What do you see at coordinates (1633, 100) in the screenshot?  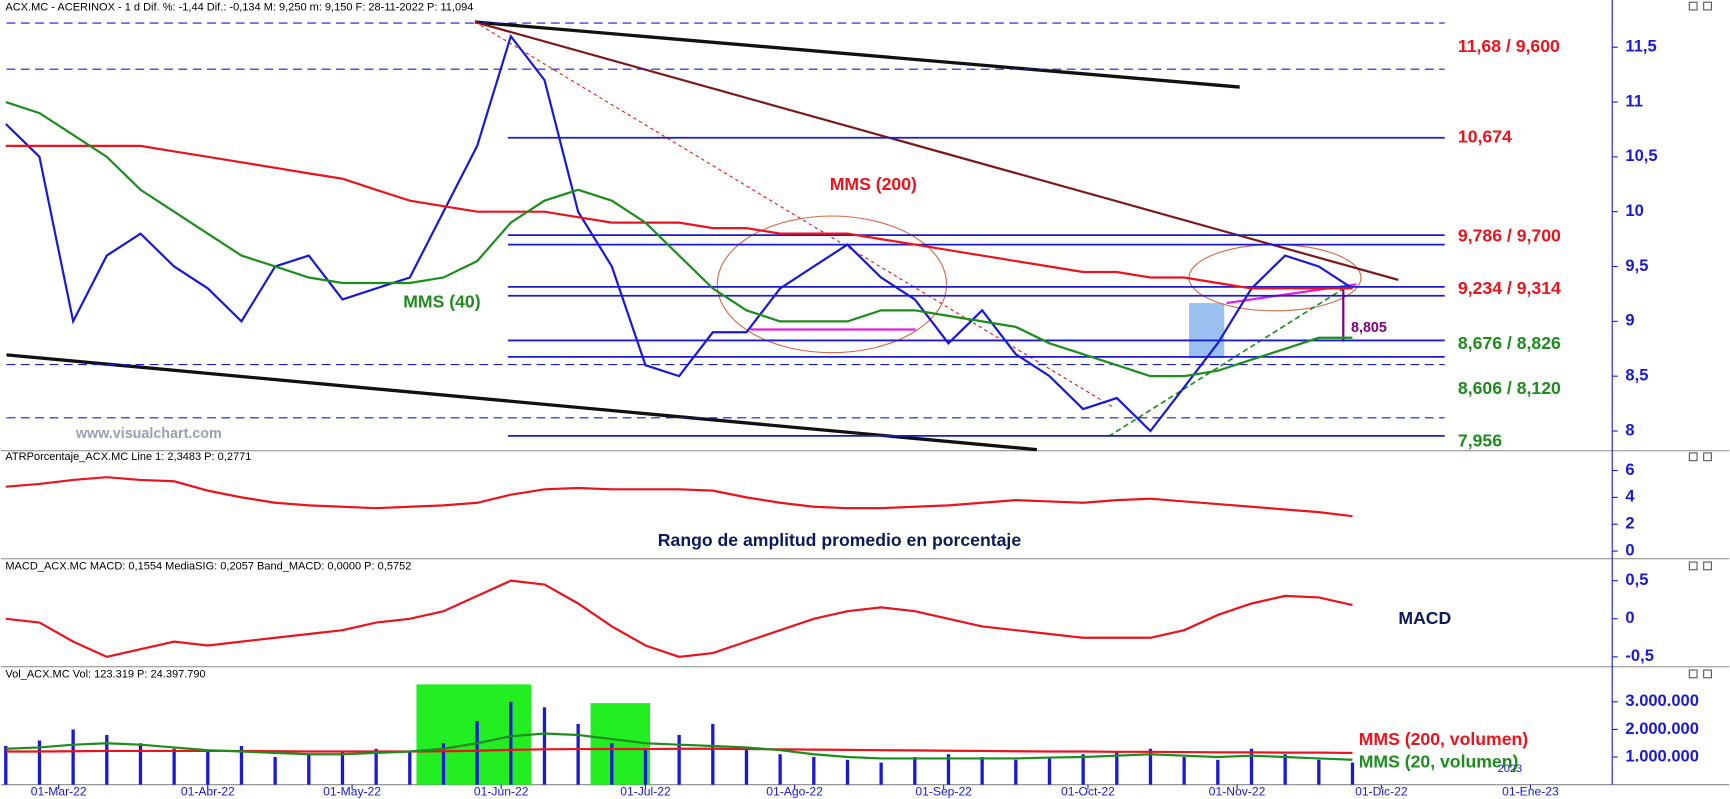 I see `y-tick-label: 11` at bounding box center [1633, 100].